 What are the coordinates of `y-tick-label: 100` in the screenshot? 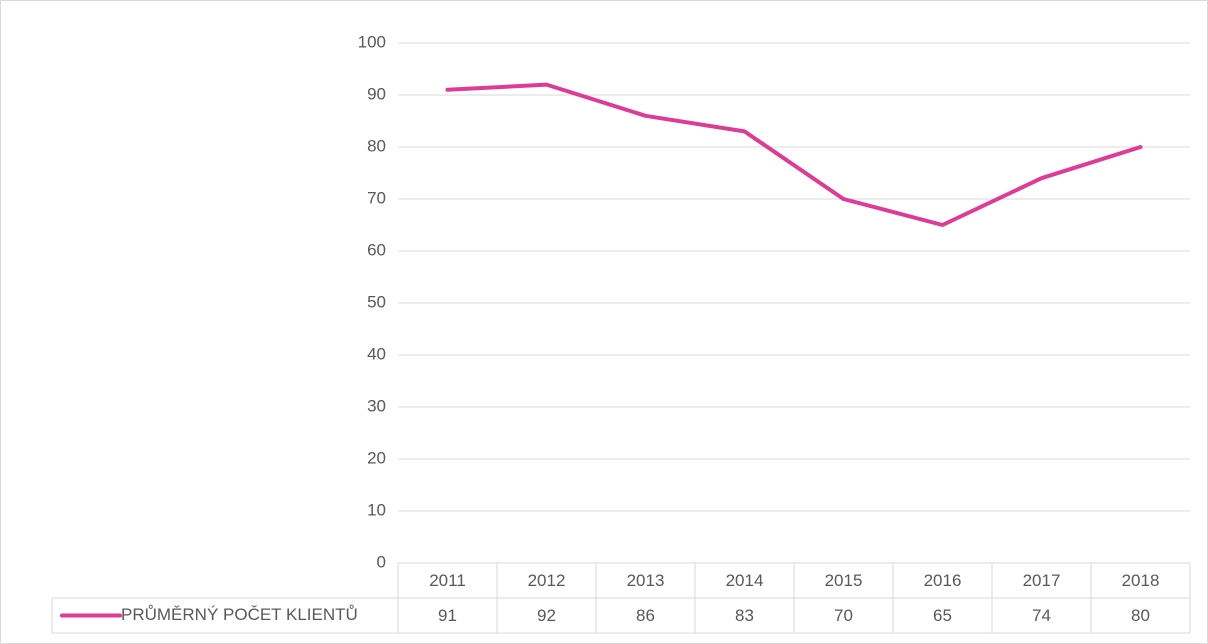 It's located at (372, 41).